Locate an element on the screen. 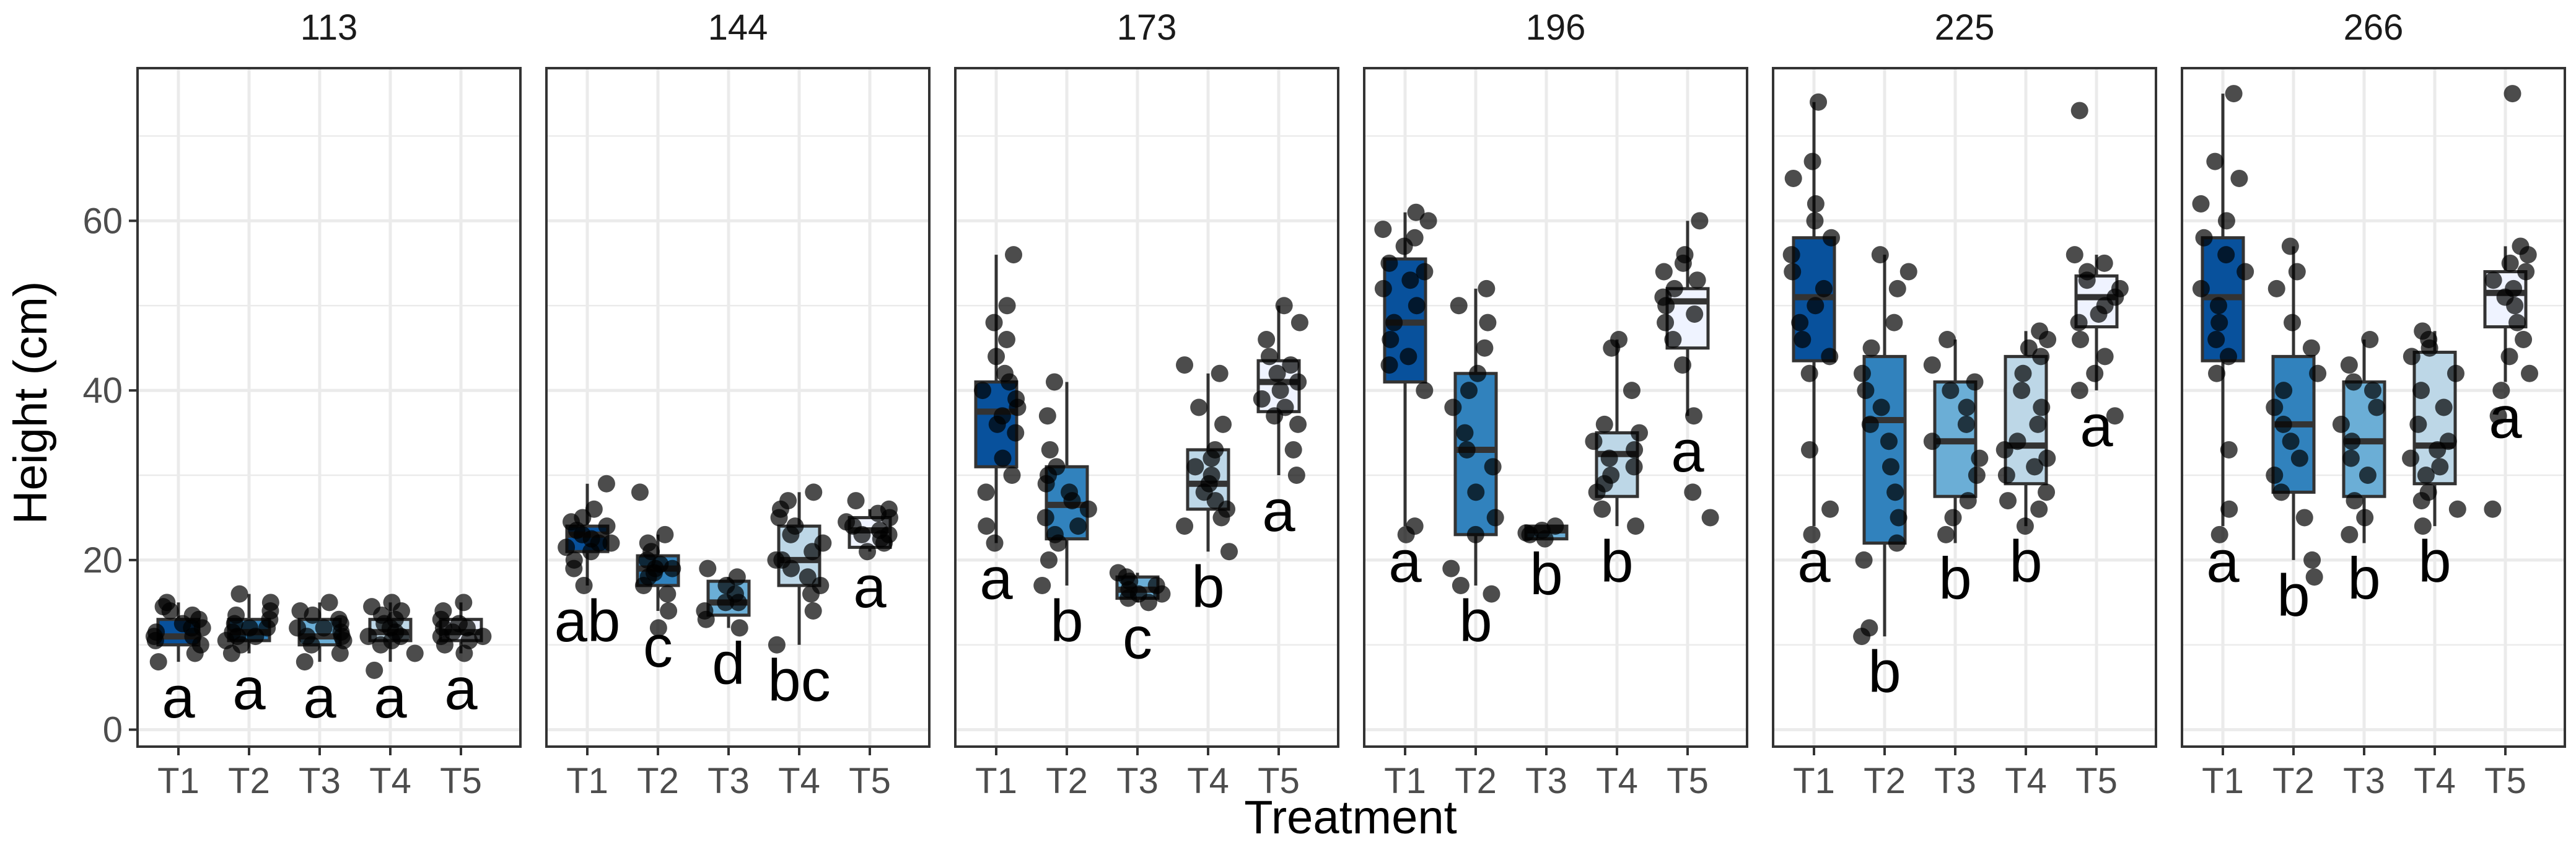 The image size is (2576, 847). x-axis-title: Treatment is located at coordinates (1350, 817).